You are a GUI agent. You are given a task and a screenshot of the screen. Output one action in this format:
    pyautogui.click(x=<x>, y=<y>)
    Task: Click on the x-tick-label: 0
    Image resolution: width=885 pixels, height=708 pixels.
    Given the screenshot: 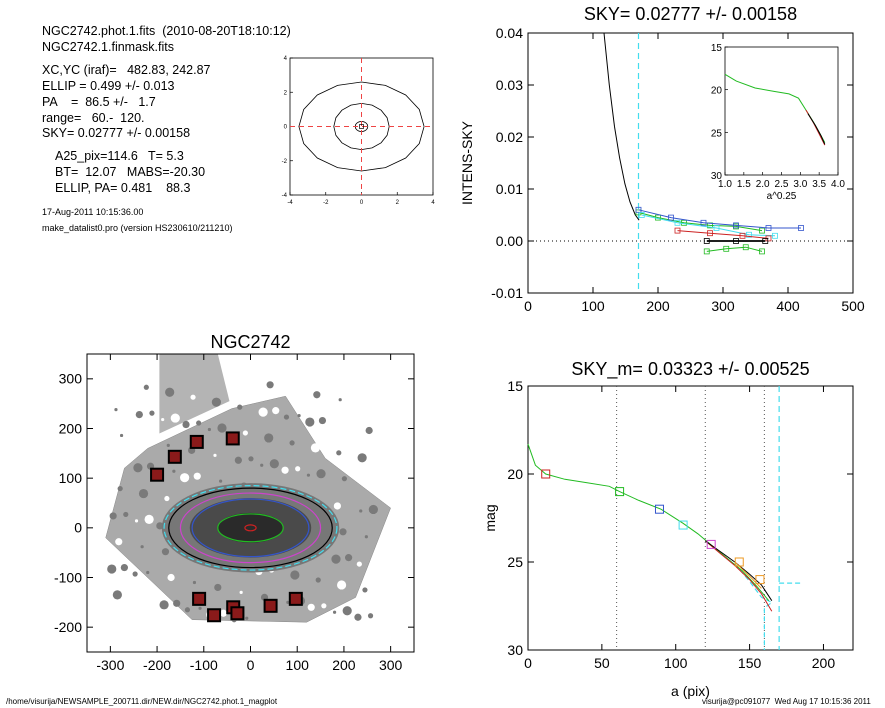 What is the action you would take?
    pyautogui.click(x=528, y=306)
    